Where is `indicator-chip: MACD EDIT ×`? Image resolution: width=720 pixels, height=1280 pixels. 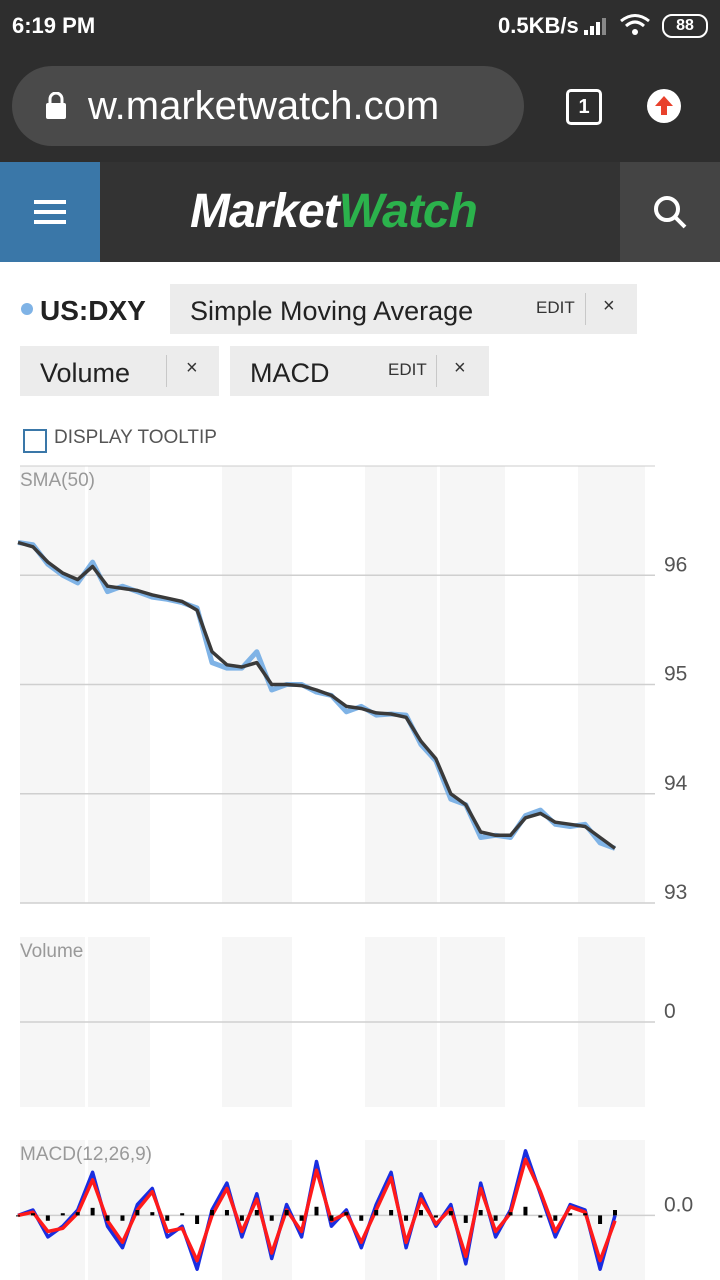
indicator-chip: MACD EDIT × is located at coordinates (359, 371).